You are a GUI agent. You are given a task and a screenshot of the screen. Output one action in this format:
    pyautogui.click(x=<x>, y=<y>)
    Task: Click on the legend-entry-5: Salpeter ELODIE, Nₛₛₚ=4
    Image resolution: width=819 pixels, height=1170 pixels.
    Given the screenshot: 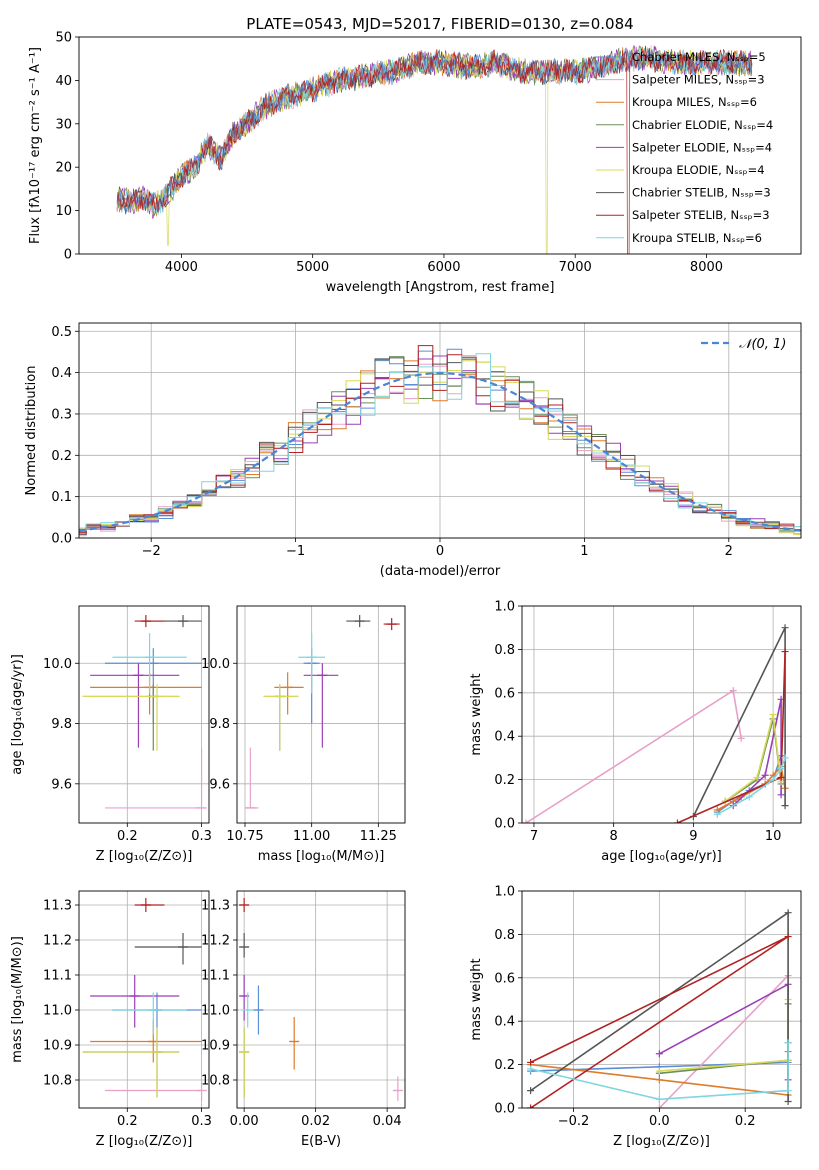 What is the action you would take?
    pyautogui.click(x=702, y=147)
    